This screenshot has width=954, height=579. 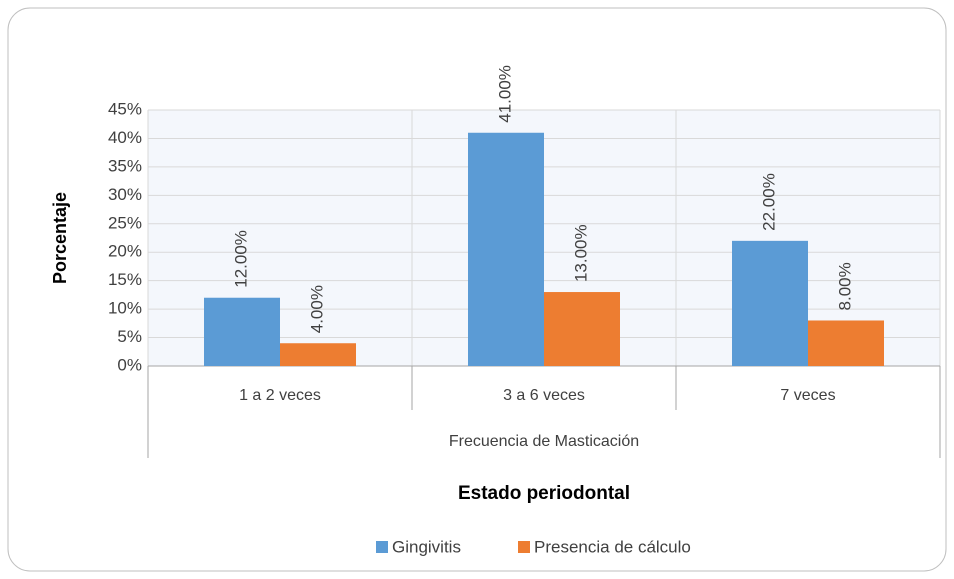 I want to click on x-tick-label: 1 a 2 veces, so click(x=280, y=395).